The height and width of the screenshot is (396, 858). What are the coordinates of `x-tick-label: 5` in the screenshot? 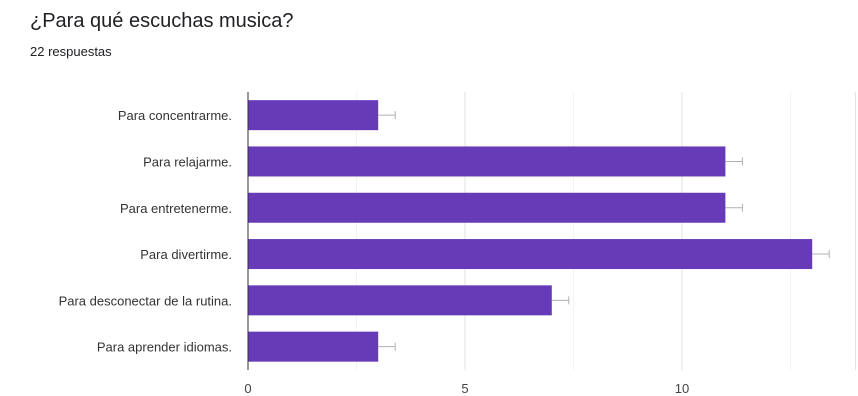 It's located at (464, 388).